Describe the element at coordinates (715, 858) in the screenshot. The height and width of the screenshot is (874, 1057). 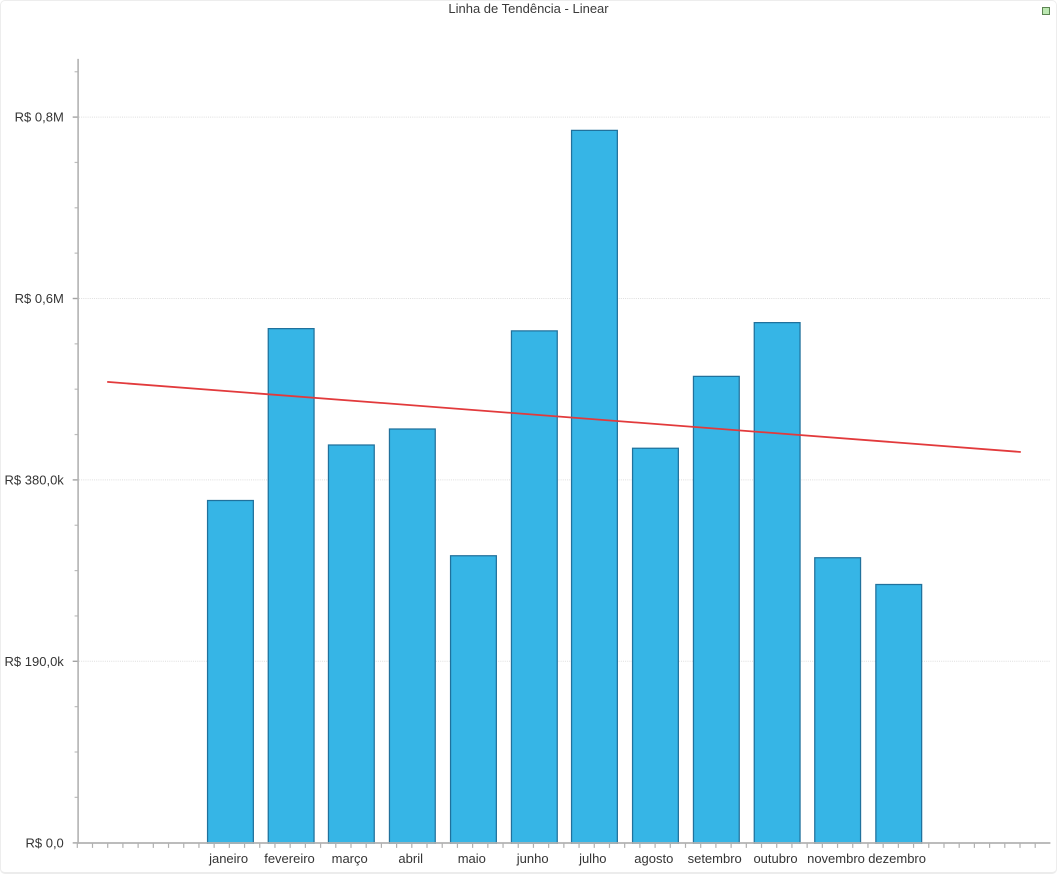
I see `svg-text: setembro` at that location.